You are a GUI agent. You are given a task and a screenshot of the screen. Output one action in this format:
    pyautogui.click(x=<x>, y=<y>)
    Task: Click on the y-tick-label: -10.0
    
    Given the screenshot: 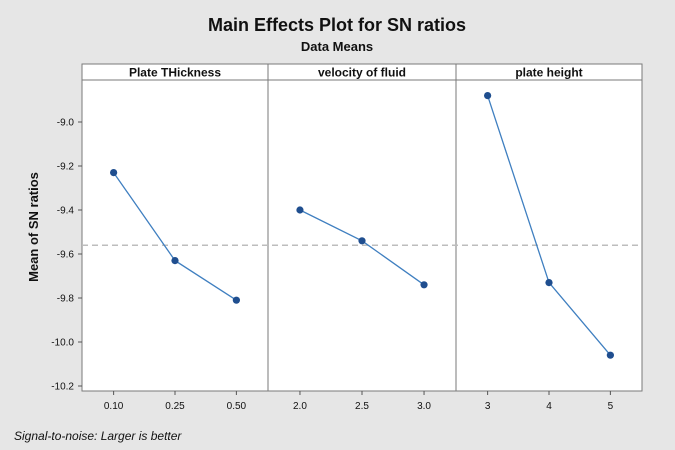 What is the action you would take?
    pyautogui.click(x=62, y=343)
    